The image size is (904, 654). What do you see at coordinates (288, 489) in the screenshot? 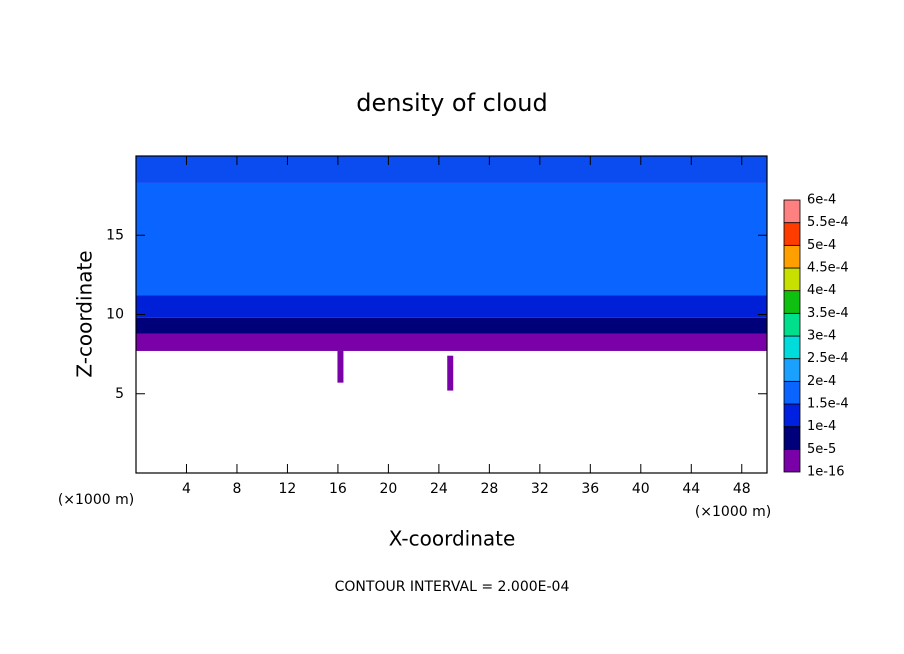
I see `x-tick-label: 12` at bounding box center [288, 489].